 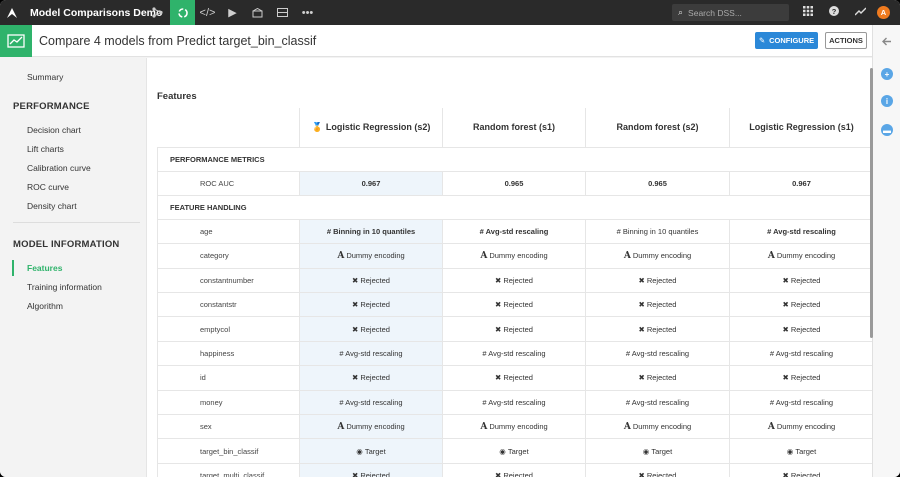 What do you see at coordinates (762, 40) in the screenshot?
I see `edit-icon: ✎` at bounding box center [762, 40].